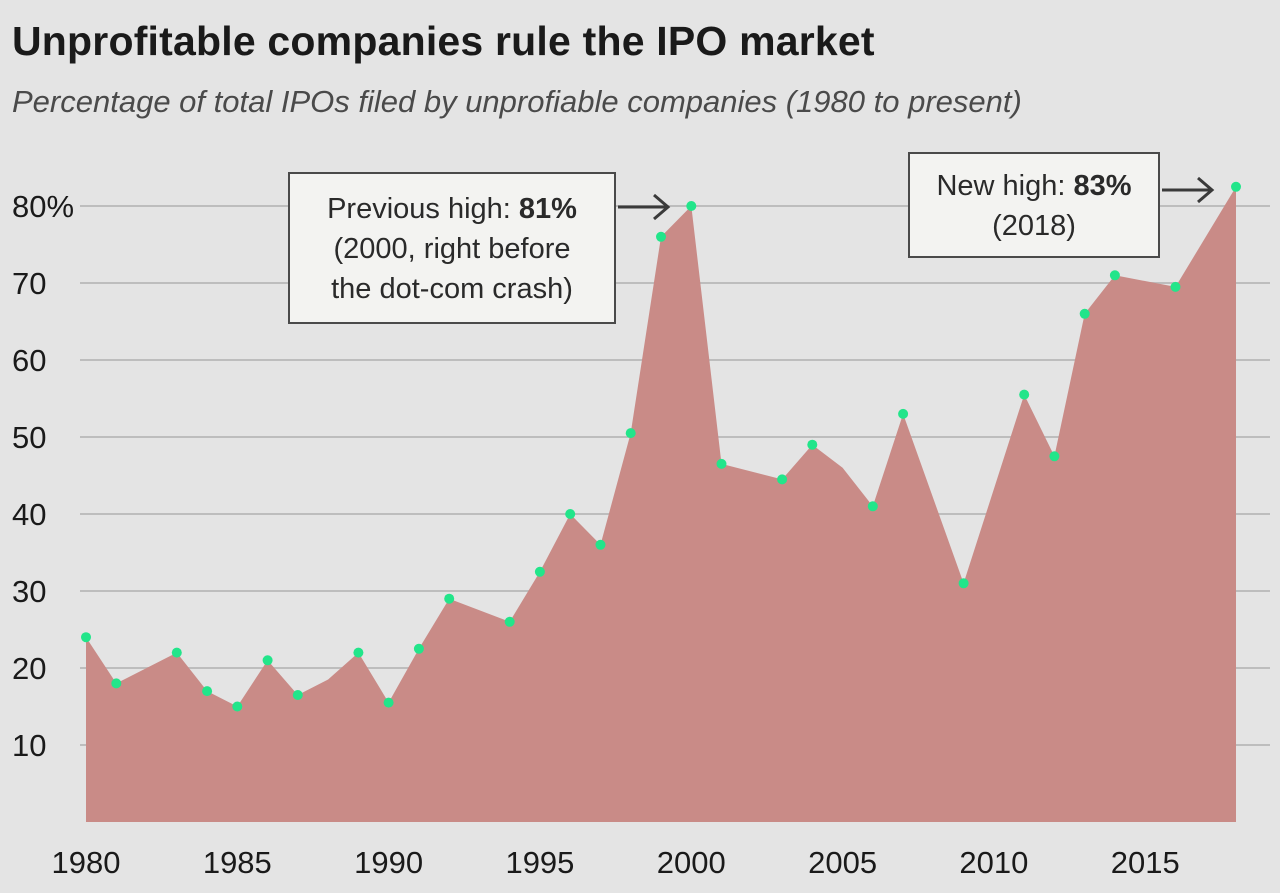  Describe the element at coordinates (691, 206) in the screenshot. I see `data-point-2000` at that location.